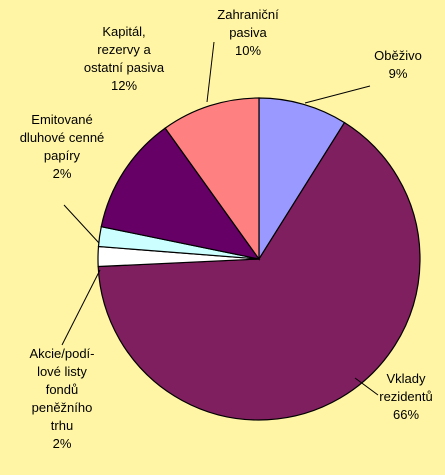 The image size is (445, 475). I want to click on slice-label: Kapitál, rezervy a ostatní pasiva, so click(124, 49).